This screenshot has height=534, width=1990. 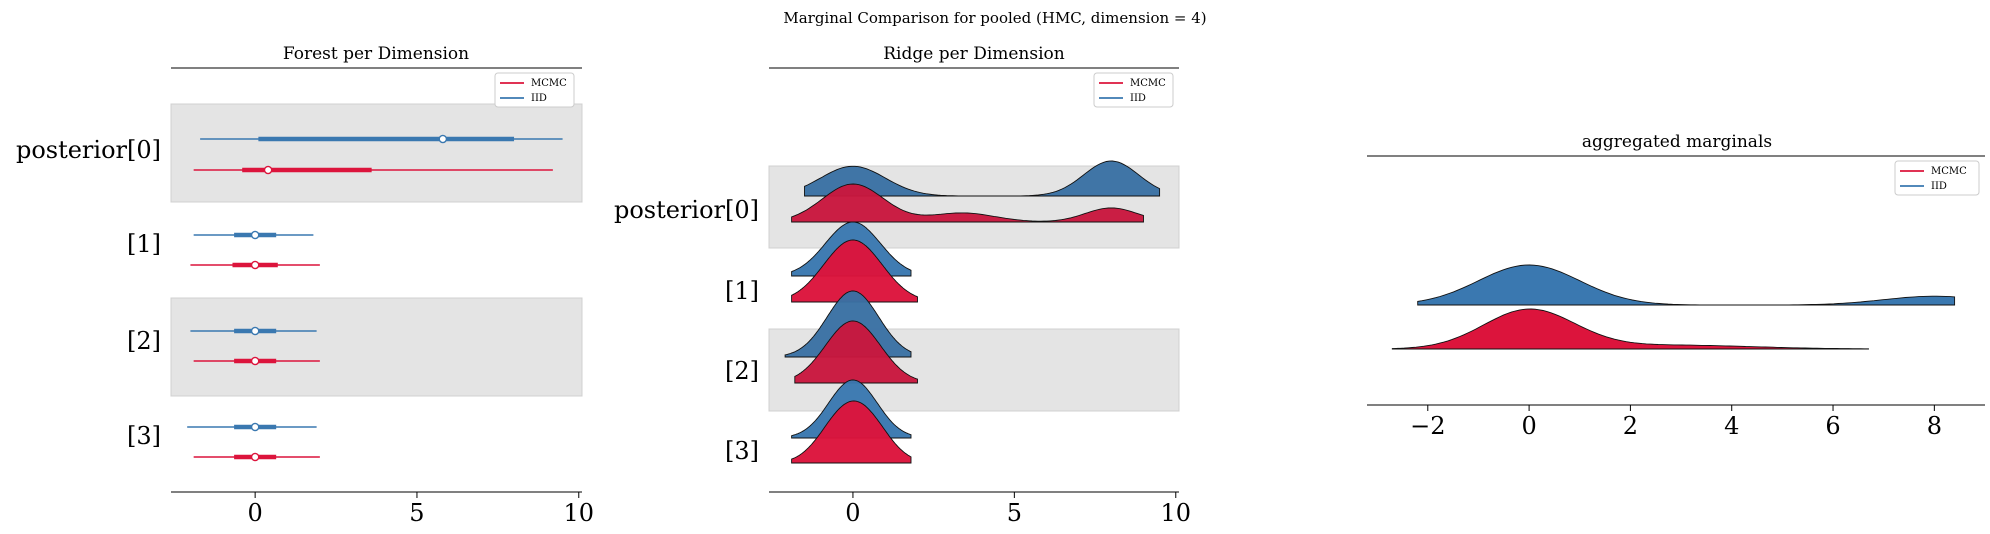 I want to click on forest-tick-label-2: 10, so click(x=578, y=513).